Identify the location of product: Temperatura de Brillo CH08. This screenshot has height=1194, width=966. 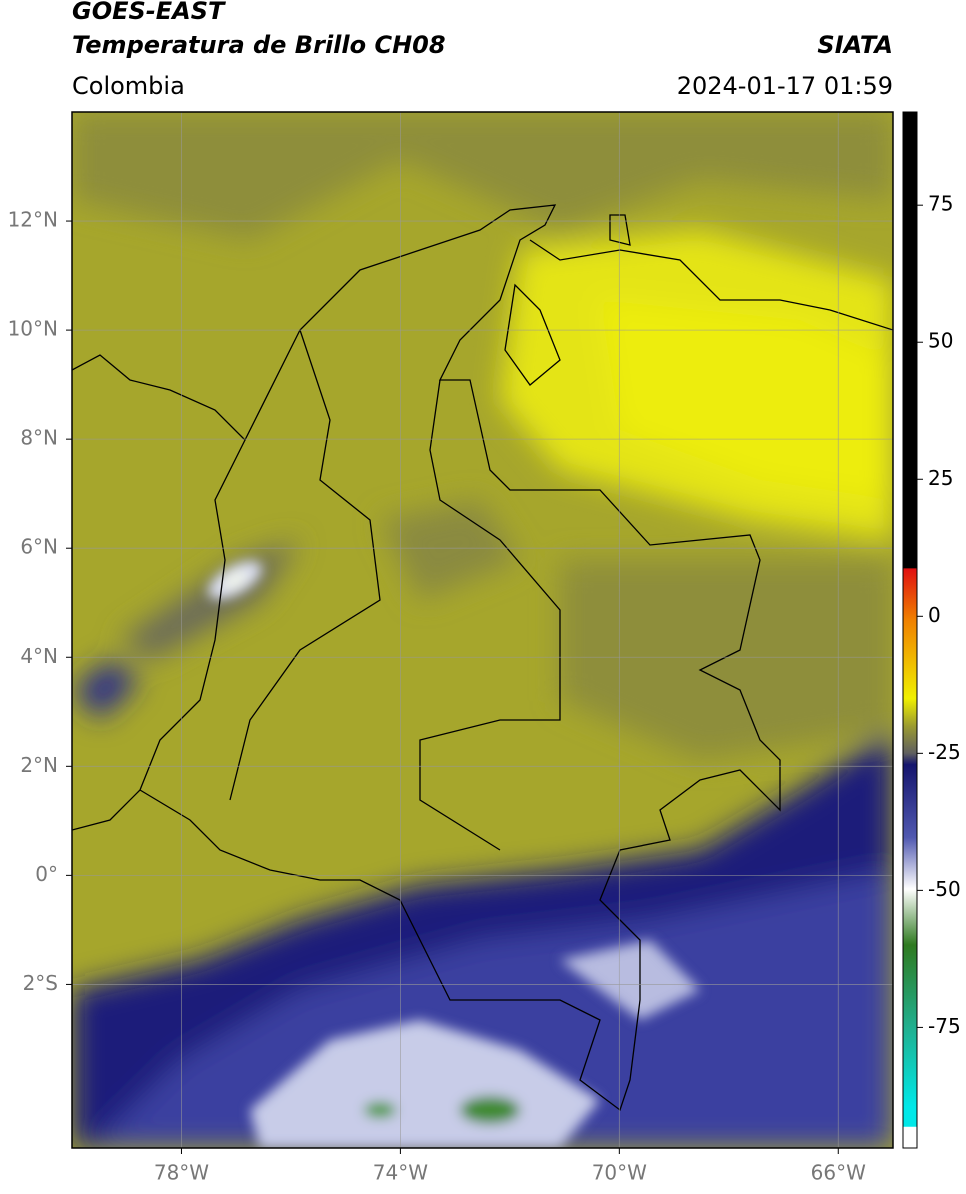
(259, 45).